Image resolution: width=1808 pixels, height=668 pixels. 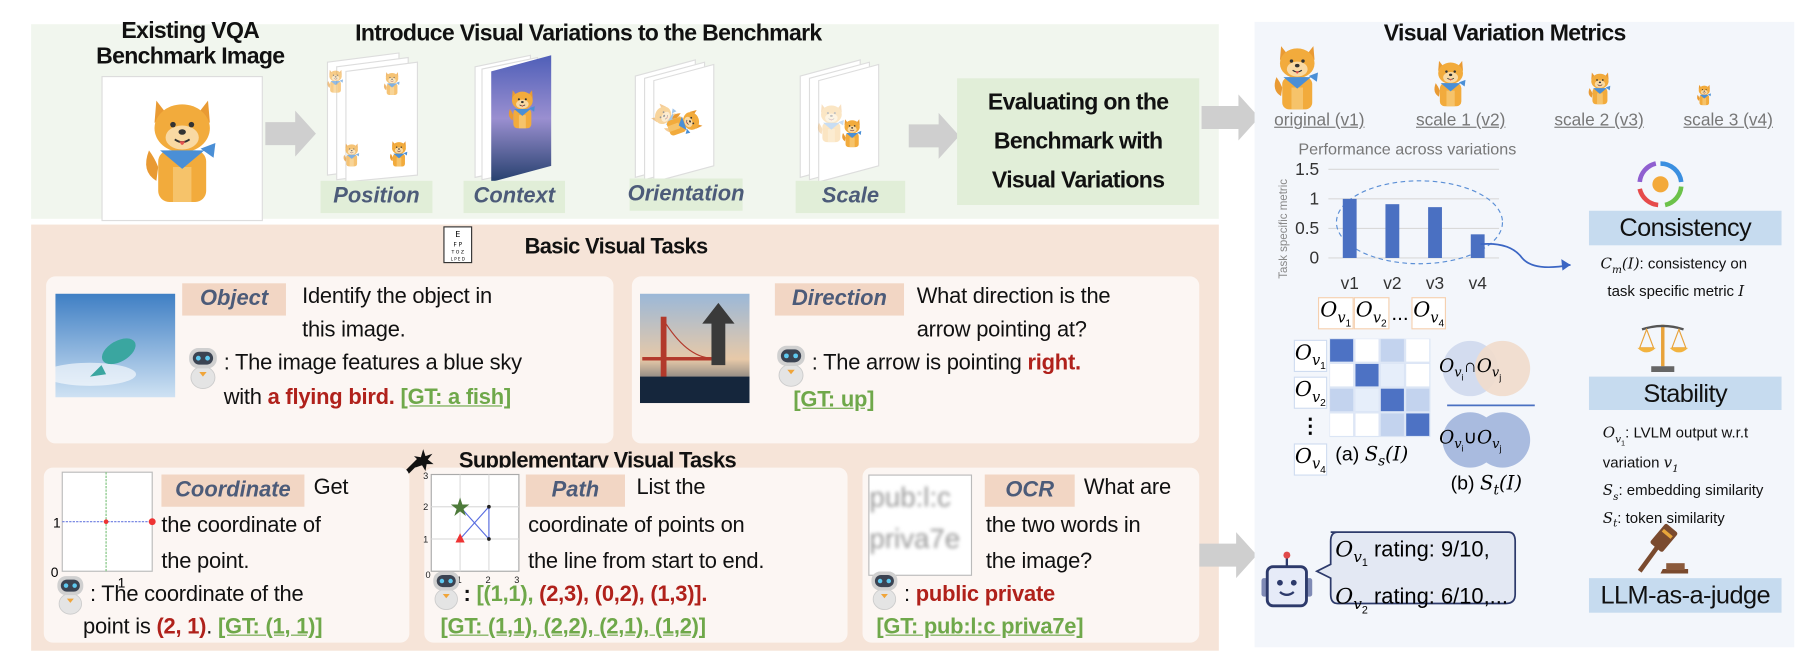 I want to click on bar-v2, so click(x=1392, y=231).